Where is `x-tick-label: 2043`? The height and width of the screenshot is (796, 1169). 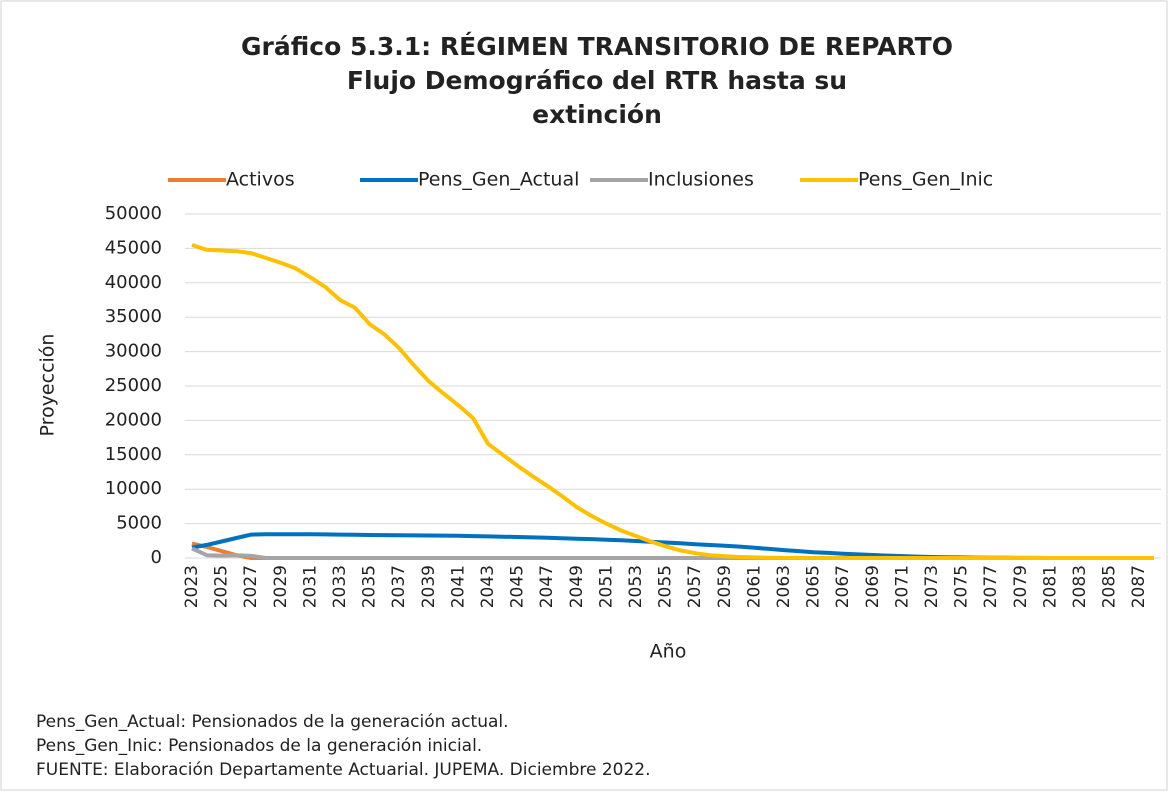 x-tick-label: 2043 is located at coordinates (488, 586).